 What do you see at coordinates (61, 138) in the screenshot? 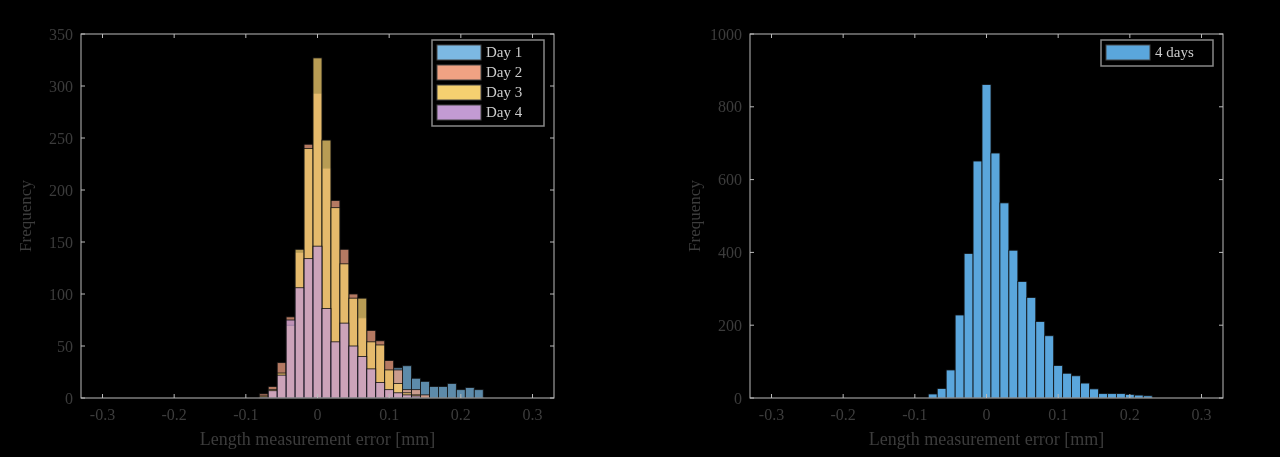
I see `y-tick-label: 250` at bounding box center [61, 138].